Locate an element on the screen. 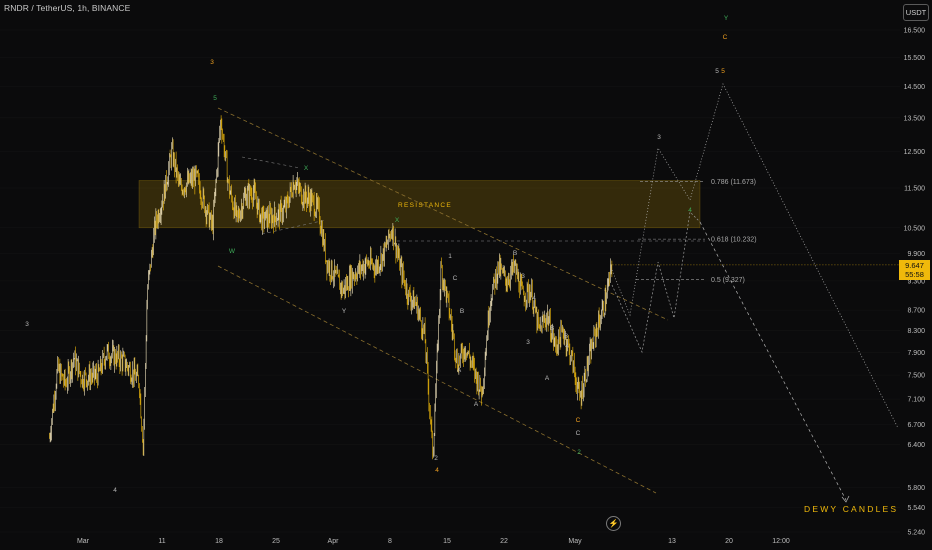 The width and height of the screenshot is (932, 550). wave-label: W is located at coordinates (232, 251).